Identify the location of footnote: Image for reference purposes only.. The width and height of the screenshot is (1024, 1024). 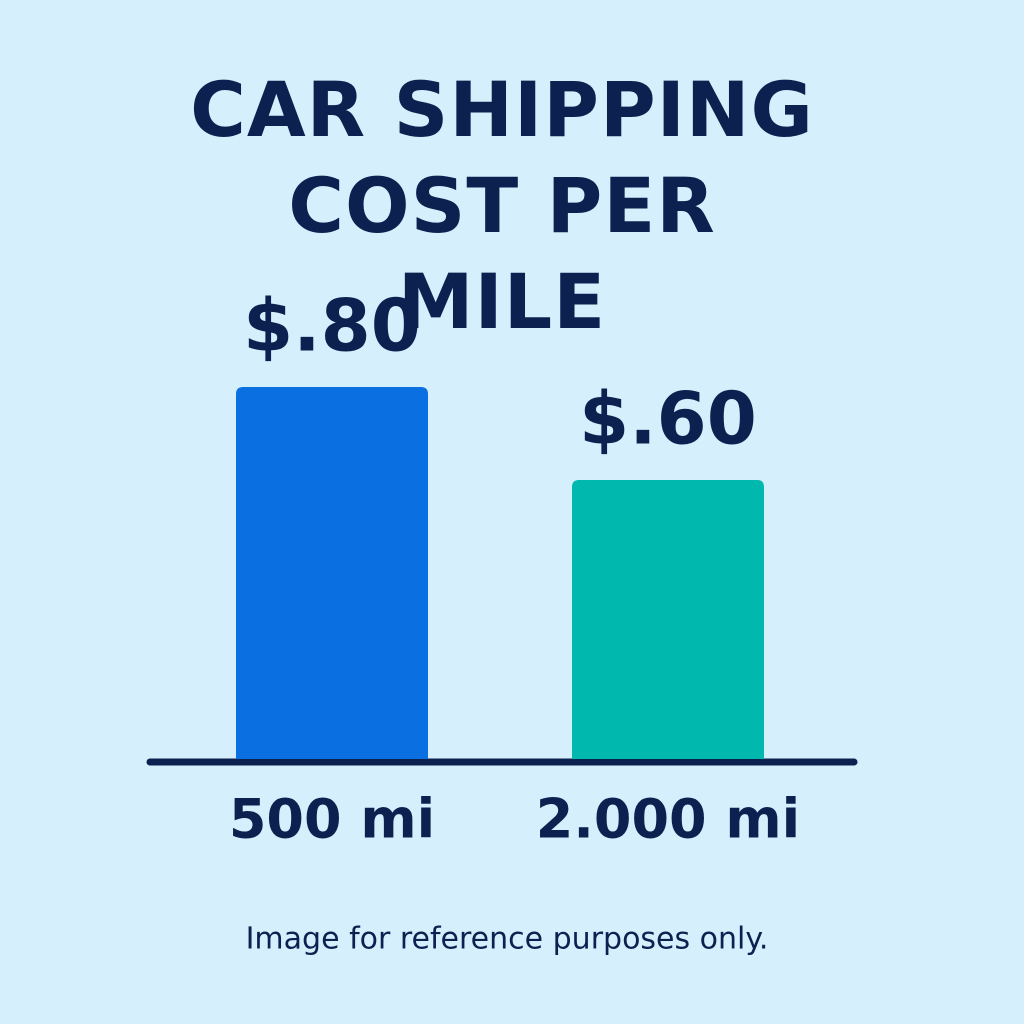
(507, 939).